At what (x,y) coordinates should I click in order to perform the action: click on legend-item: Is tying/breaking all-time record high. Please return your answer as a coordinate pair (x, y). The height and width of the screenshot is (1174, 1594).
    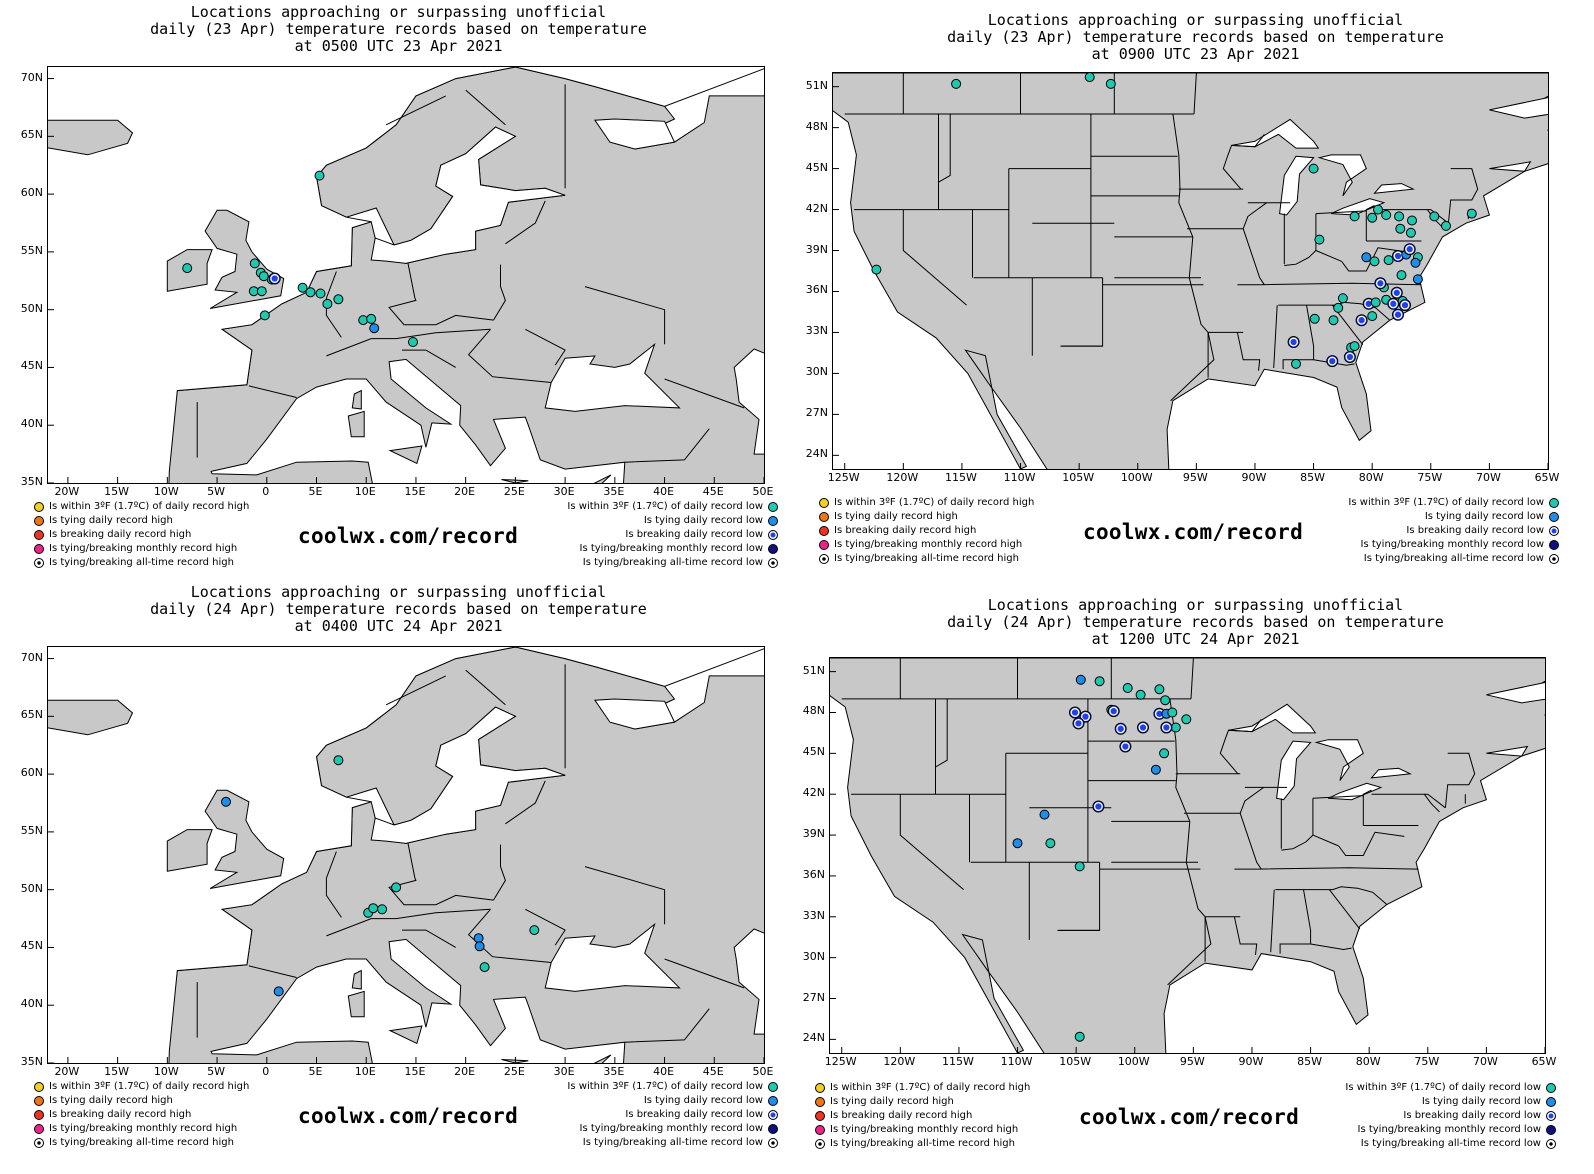
    Looking at the image, I should click on (141, 563).